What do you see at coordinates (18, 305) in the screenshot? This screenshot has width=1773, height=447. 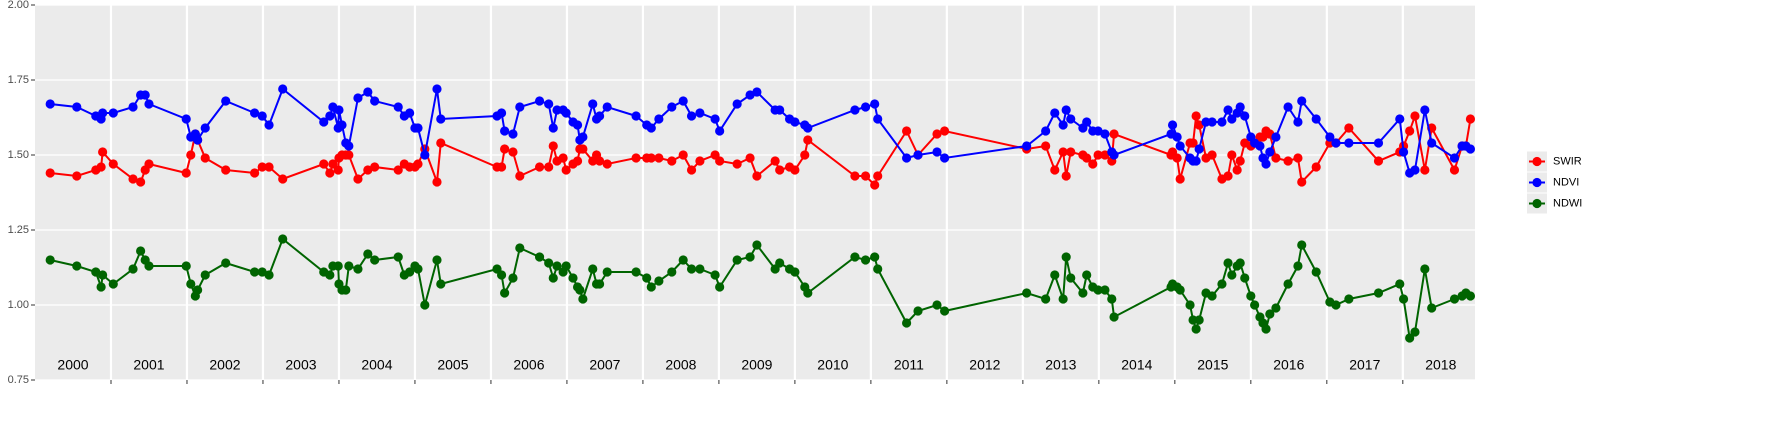 I see `y-tick-label: 1.00` at bounding box center [18, 305].